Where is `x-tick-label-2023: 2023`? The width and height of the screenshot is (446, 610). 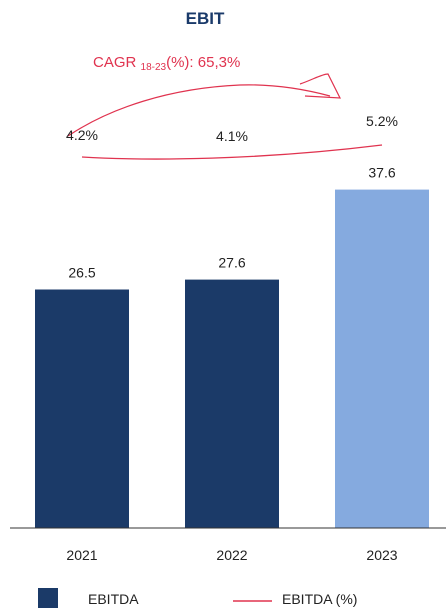 x-tick-label-2023: 2023 is located at coordinates (381, 555).